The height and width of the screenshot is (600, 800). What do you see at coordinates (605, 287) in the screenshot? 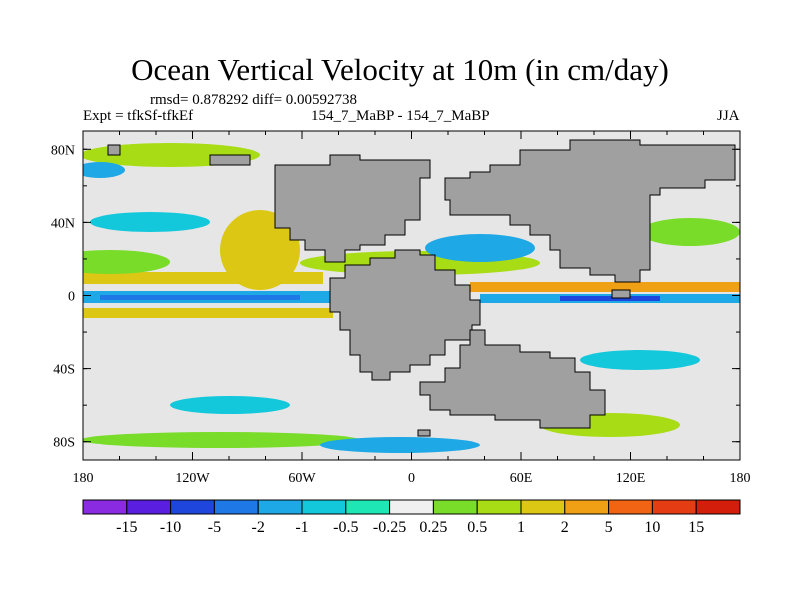
I see `equatorial-positive-band-indian` at bounding box center [605, 287].